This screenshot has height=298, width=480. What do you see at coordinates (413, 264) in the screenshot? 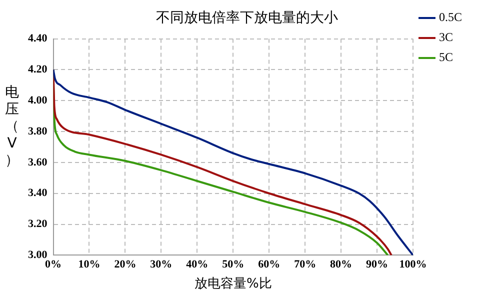
I see `x-tick-label: 100%` at bounding box center [413, 264].